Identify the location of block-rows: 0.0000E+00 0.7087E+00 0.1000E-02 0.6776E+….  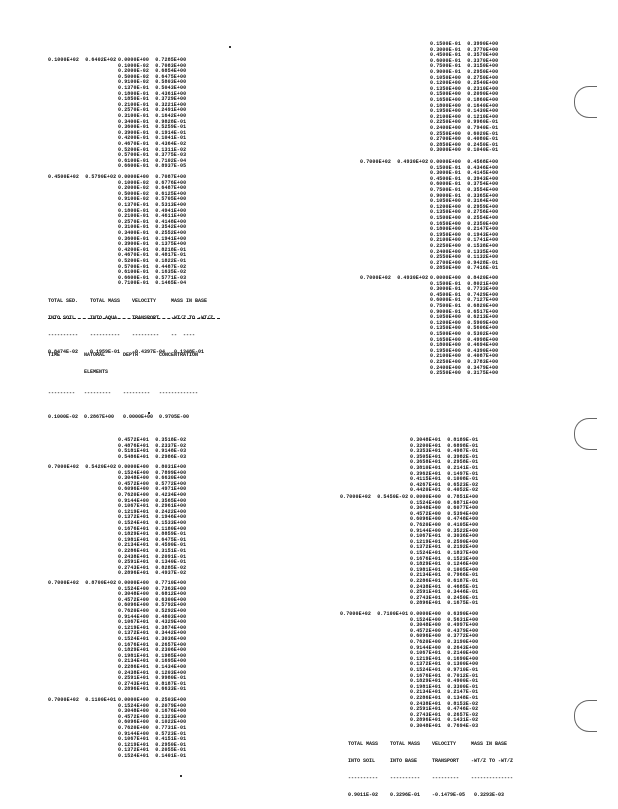
(152, 230).